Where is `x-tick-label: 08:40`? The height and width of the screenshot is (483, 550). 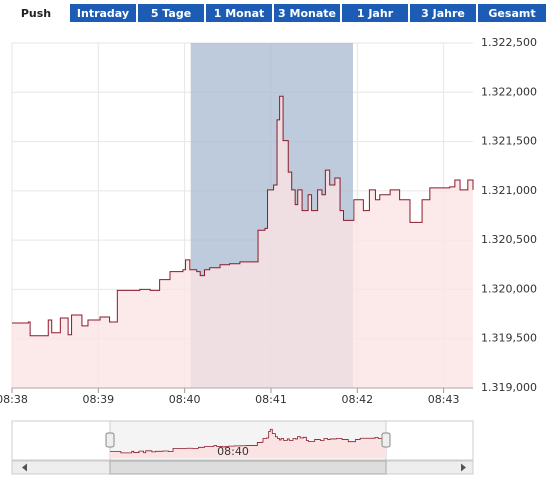
x-tick-label: 08:40 is located at coordinates (185, 399).